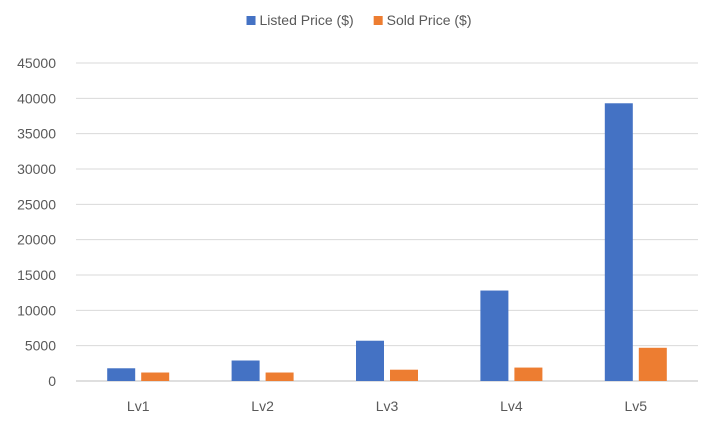  Describe the element at coordinates (652, 364) in the screenshot. I see `bar-sold-lv5` at that location.